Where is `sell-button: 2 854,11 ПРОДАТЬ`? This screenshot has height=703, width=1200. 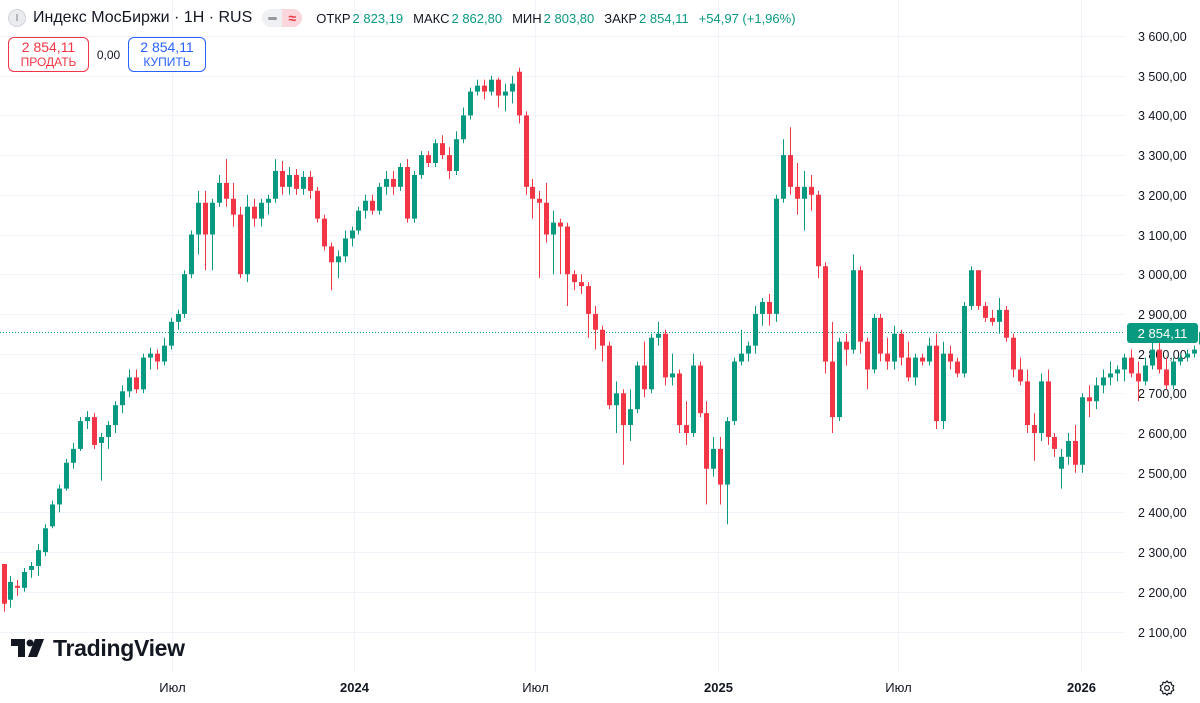
sell-button: 2 854,11 ПРОДАТЬ is located at coordinates (48, 54).